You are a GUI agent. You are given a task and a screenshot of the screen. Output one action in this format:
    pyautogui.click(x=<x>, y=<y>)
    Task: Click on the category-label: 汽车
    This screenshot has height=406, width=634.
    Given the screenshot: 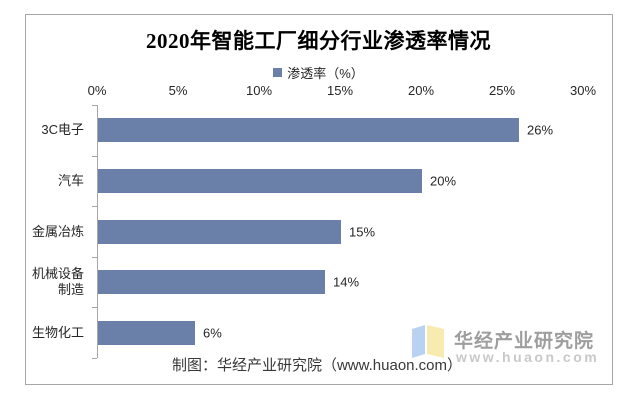 What is the action you would take?
    pyautogui.click(x=70, y=180)
    